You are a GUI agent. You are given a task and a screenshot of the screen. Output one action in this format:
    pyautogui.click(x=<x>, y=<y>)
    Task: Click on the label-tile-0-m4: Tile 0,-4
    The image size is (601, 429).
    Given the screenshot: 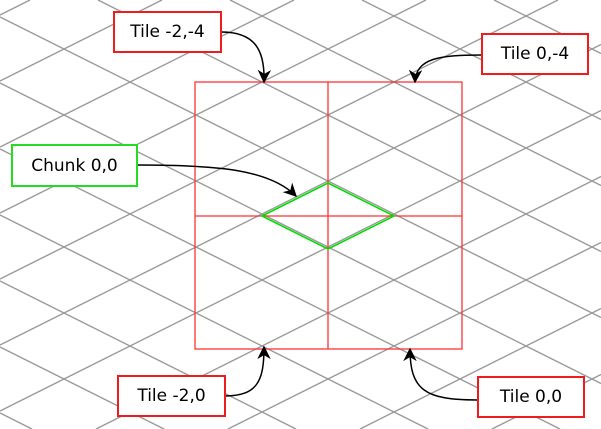 What is the action you would take?
    pyautogui.click(x=535, y=54)
    